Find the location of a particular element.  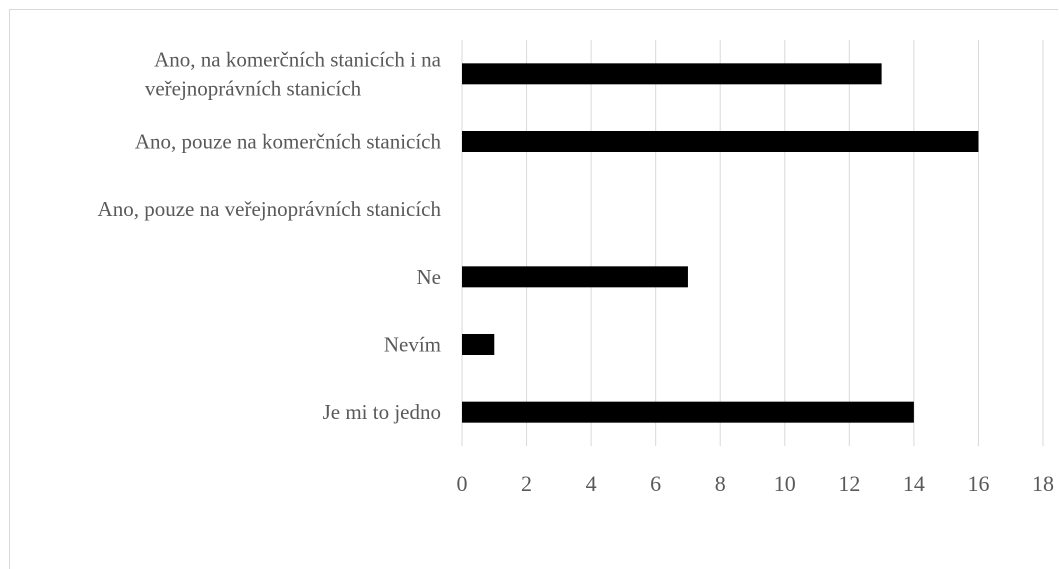

x-tick-label: 12 is located at coordinates (849, 483).